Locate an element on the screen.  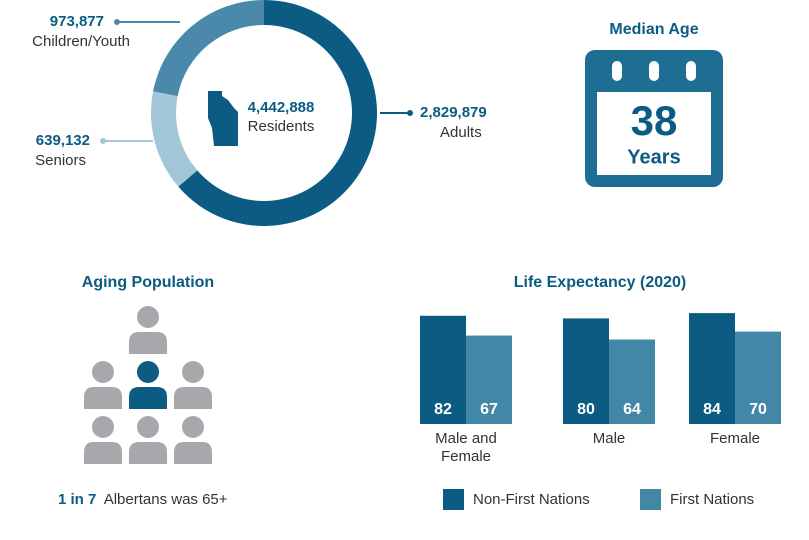
donut-value-label: 2,829,879 is located at coordinates (453, 112).